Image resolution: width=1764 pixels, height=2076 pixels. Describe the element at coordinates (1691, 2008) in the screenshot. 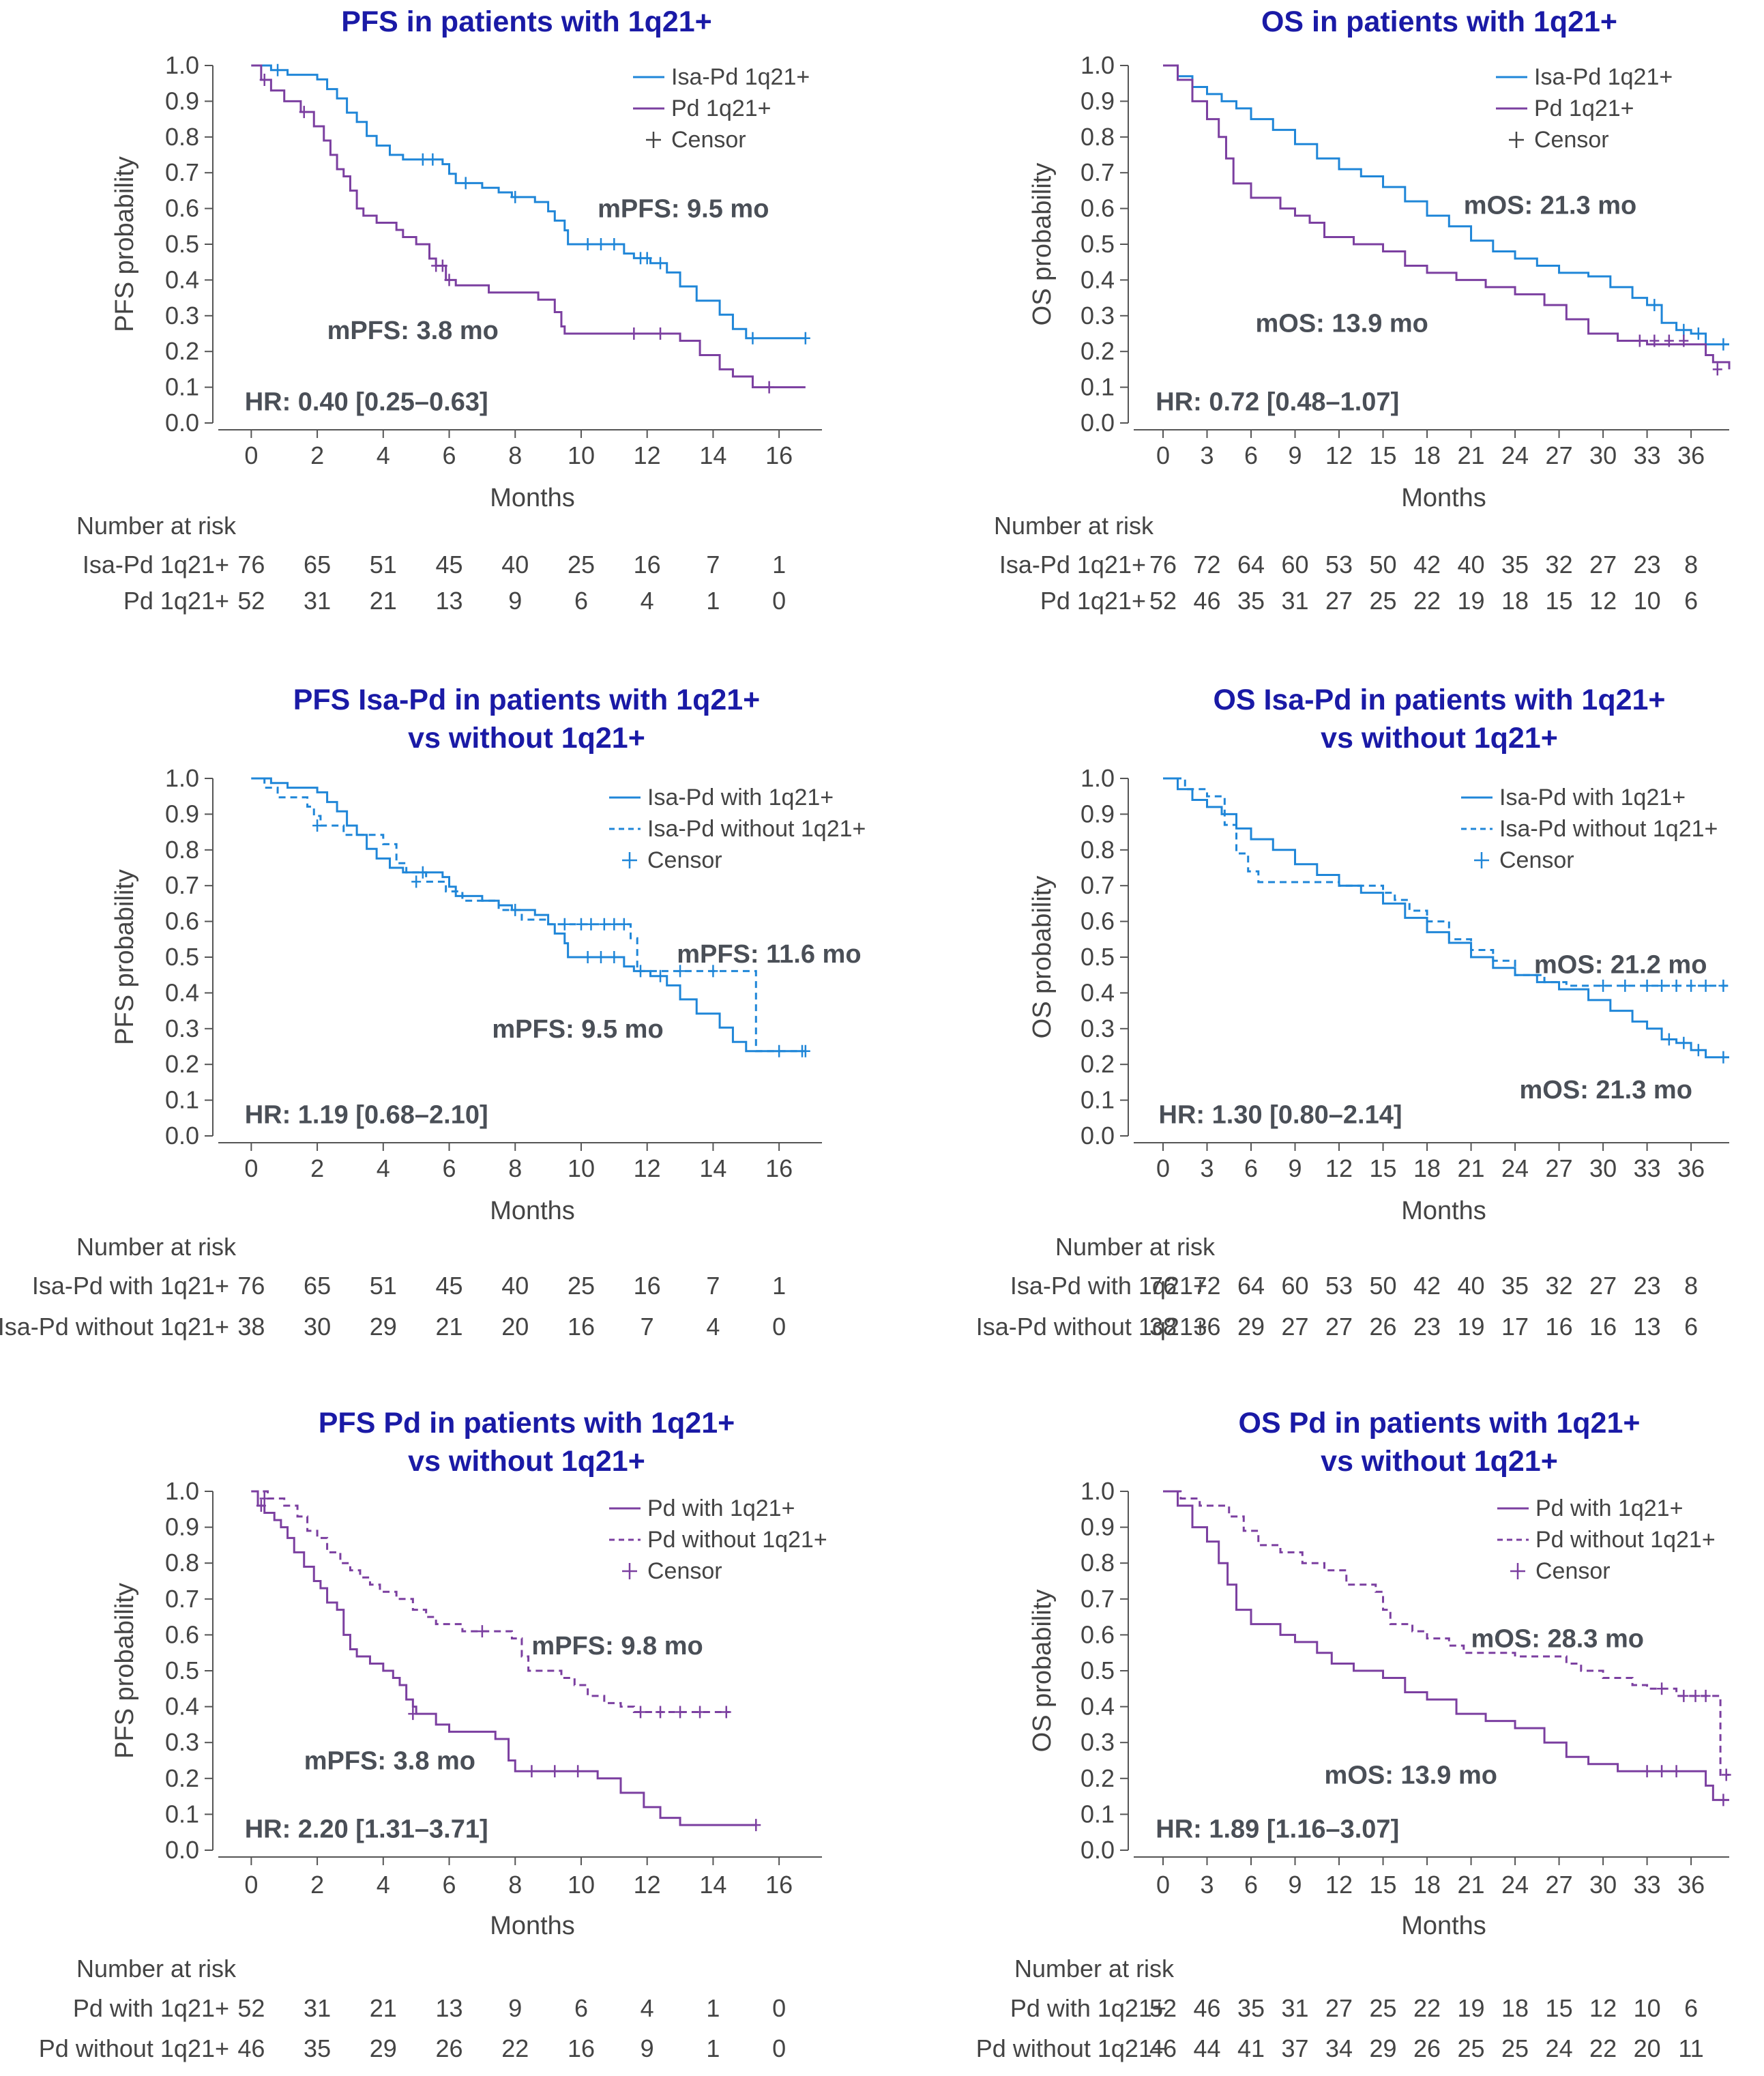

I see `risk-value: 6` at that location.